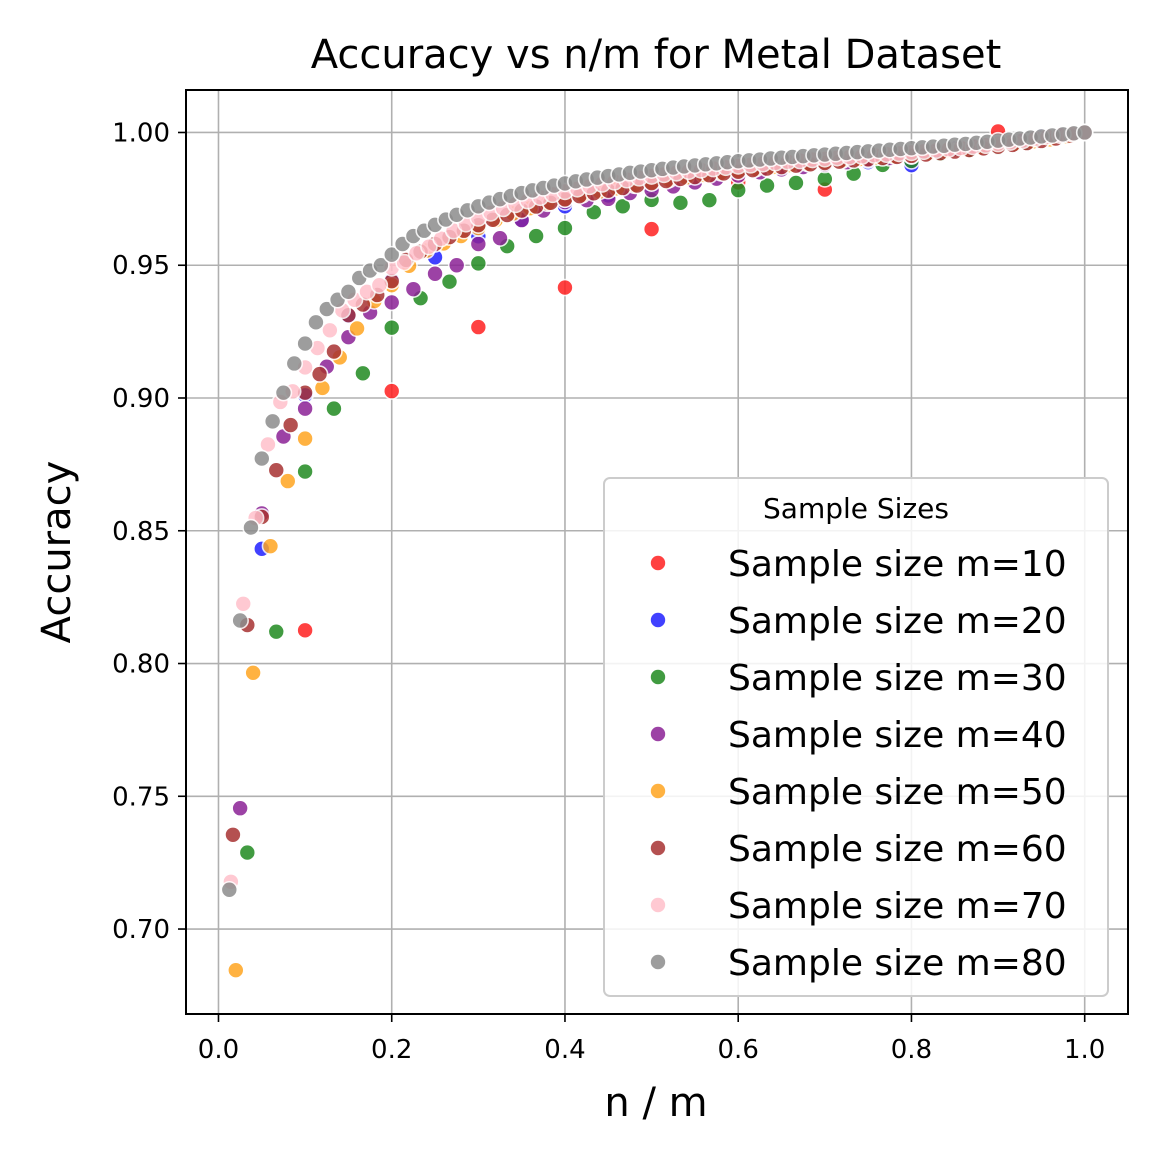  What do you see at coordinates (651, 1039) in the screenshot?
I see `x-axis: 0.0 0.2 0.4 0.6 0.8 1.0` at bounding box center [651, 1039].